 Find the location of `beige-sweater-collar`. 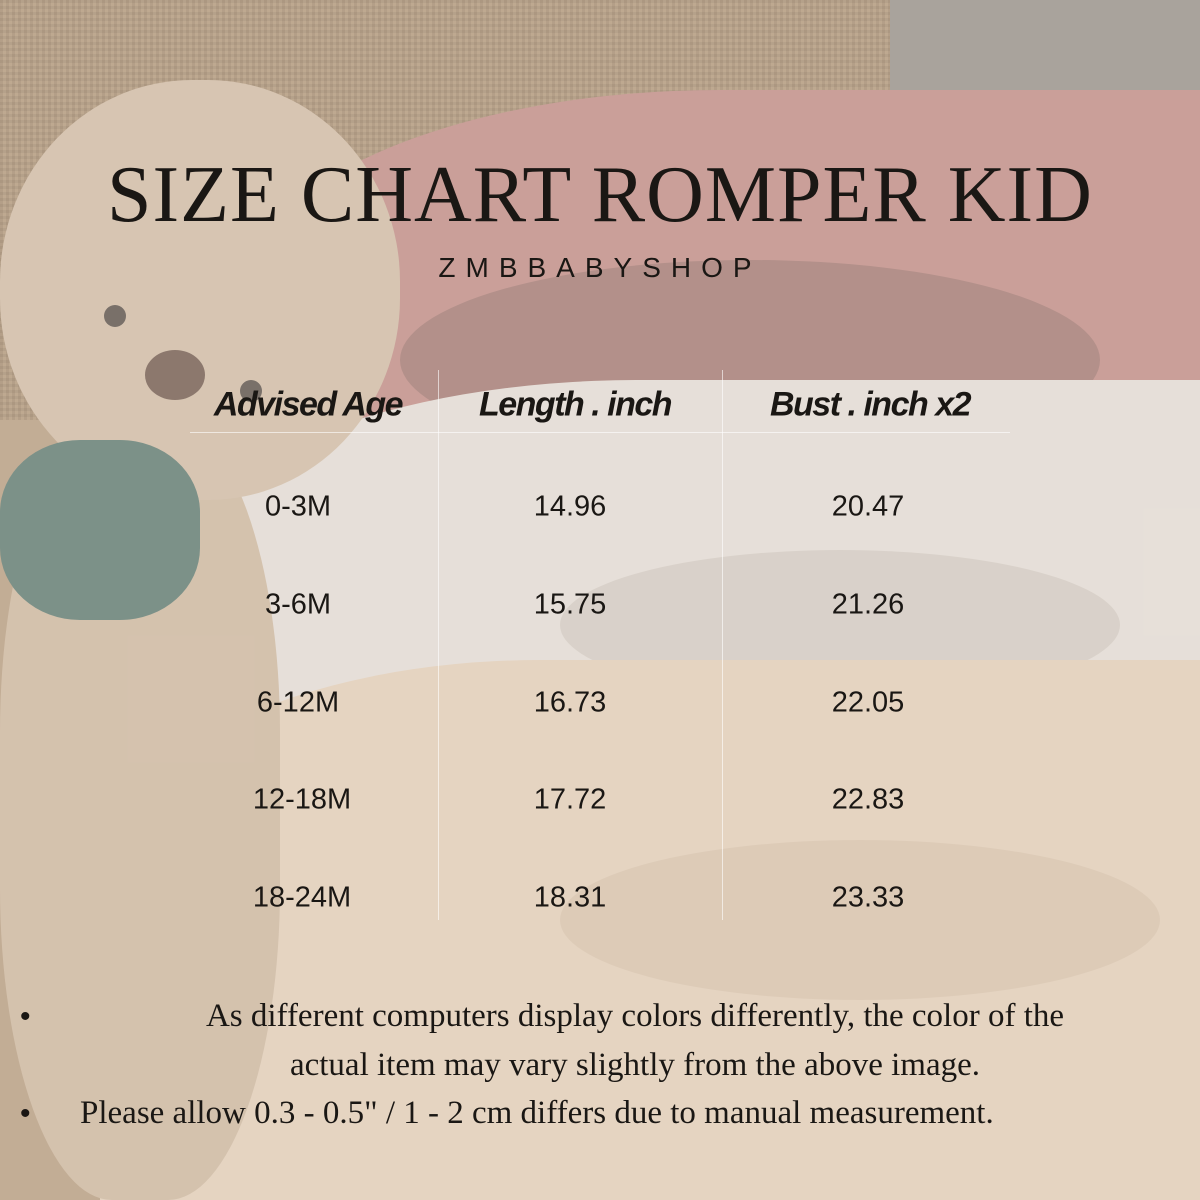

beige-sweater-collar is located at coordinates (860, 920).